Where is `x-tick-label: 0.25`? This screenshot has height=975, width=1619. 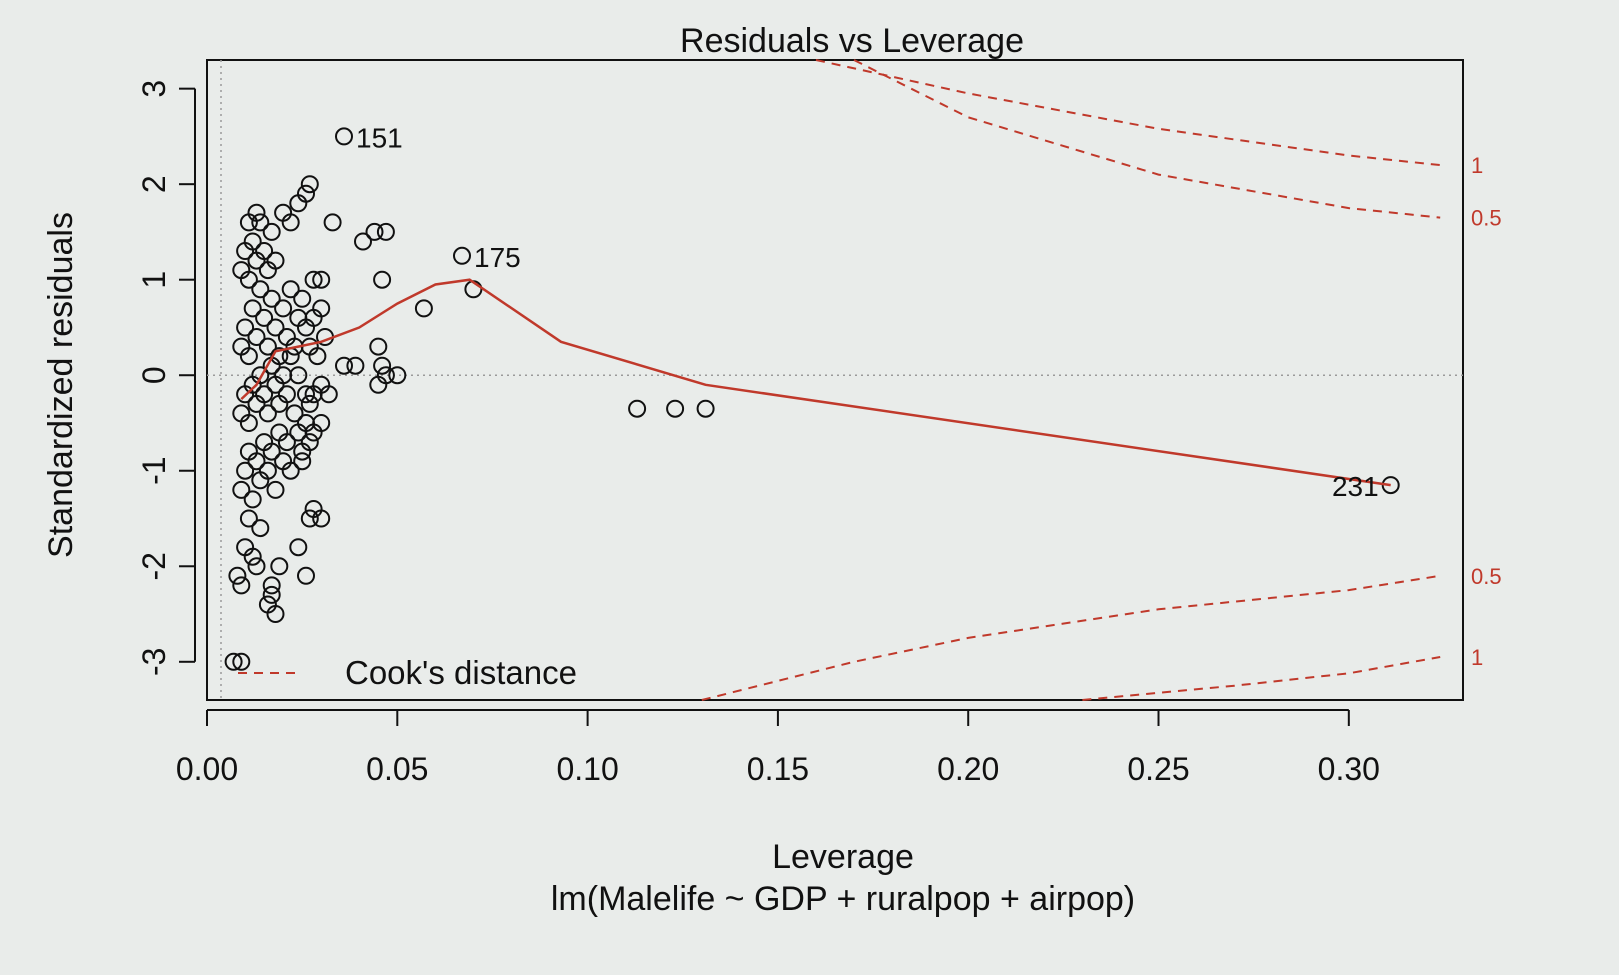
x-tick-label: 0.25 is located at coordinates (1158, 769).